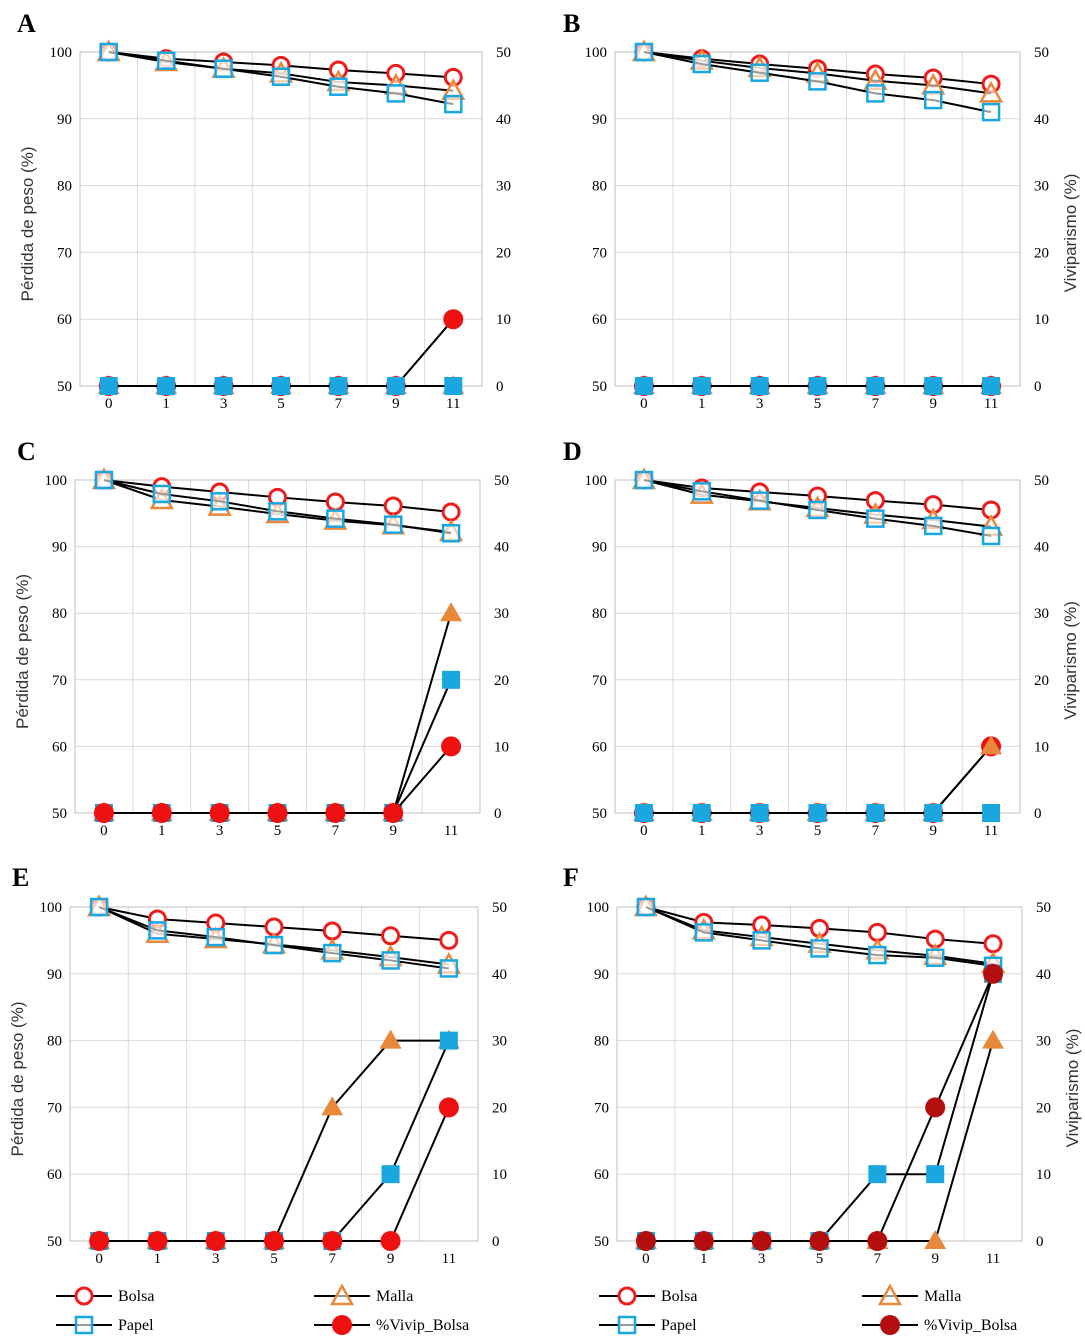 This screenshot has width=1085, height=1342. Describe the element at coordinates (572, 451) in the screenshot. I see `panel-label: D` at that location.